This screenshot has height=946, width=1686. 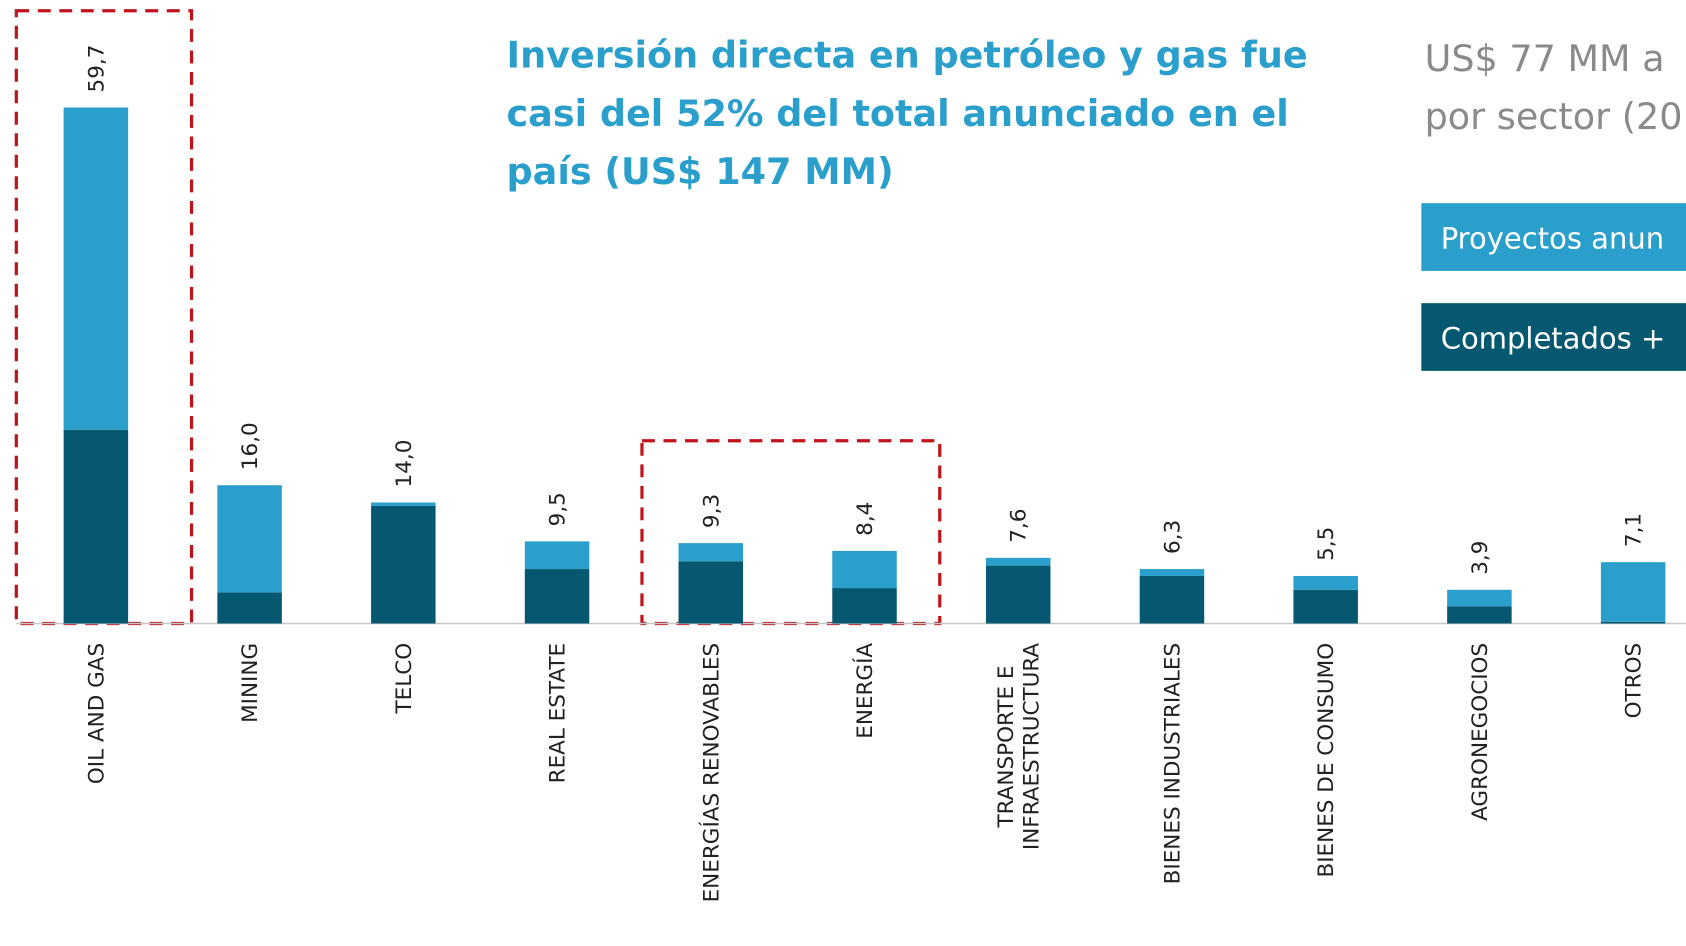 What do you see at coordinates (1326, 544) in the screenshot?
I see `total-label: 5,5` at bounding box center [1326, 544].